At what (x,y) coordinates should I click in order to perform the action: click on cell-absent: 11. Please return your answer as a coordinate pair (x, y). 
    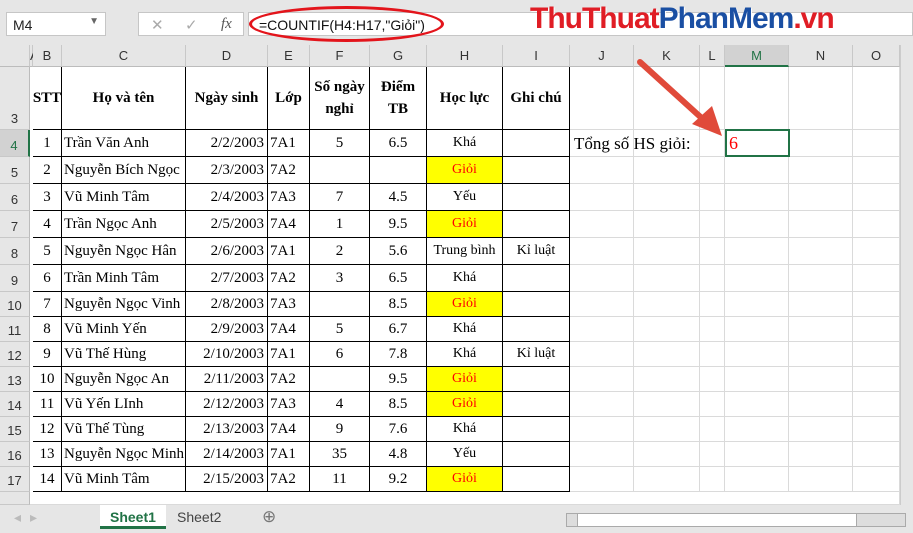
    Looking at the image, I should click on (340, 479).